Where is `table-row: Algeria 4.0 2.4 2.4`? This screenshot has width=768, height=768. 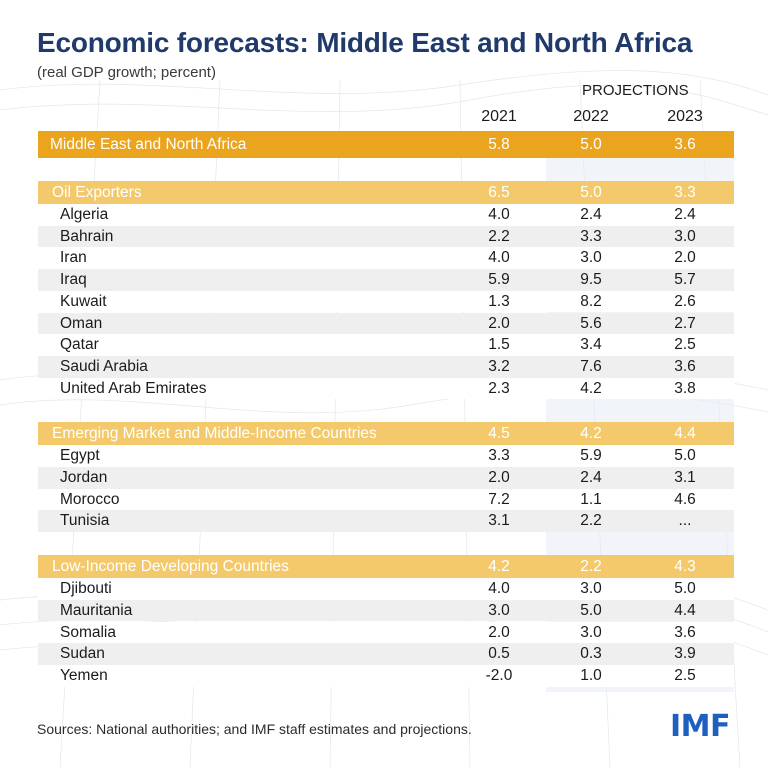
table-row: Algeria 4.0 2.4 2.4 is located at coordinates (386, 215).